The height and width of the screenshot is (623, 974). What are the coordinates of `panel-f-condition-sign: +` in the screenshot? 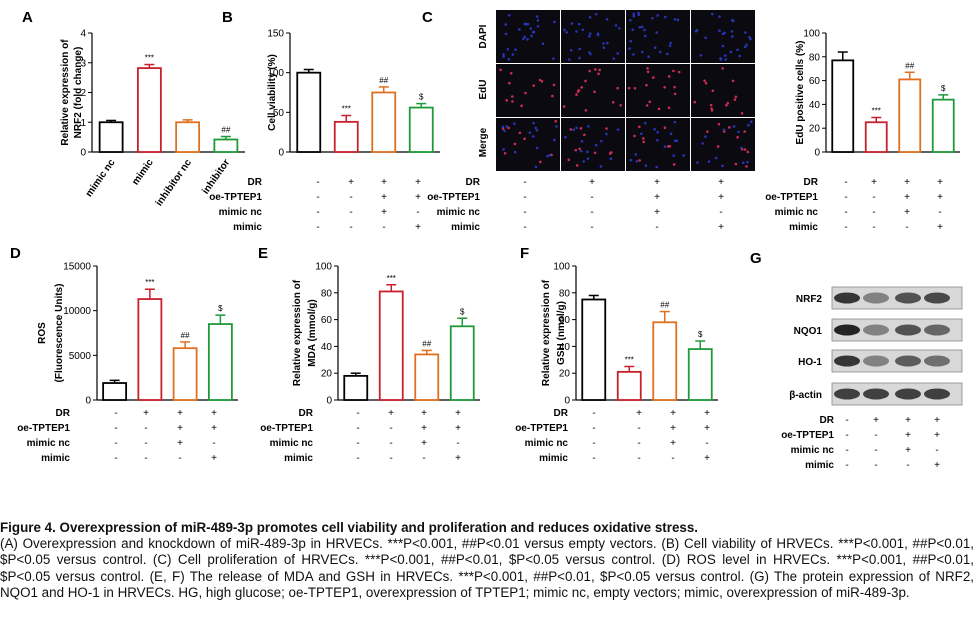 It's located at (639, 413).